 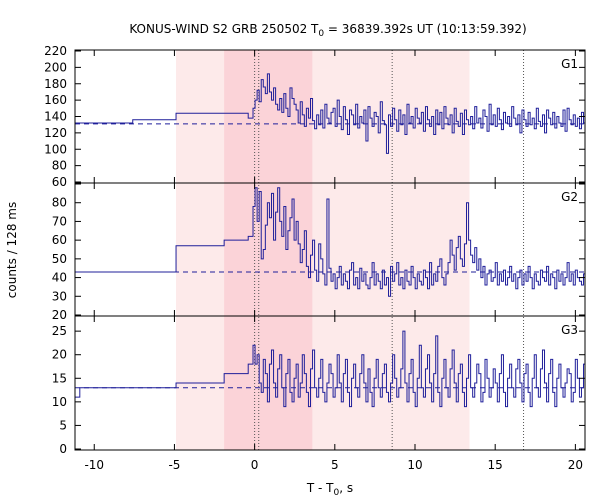 I want to click on x-tick-label: 10, so click(x=414, y=465).